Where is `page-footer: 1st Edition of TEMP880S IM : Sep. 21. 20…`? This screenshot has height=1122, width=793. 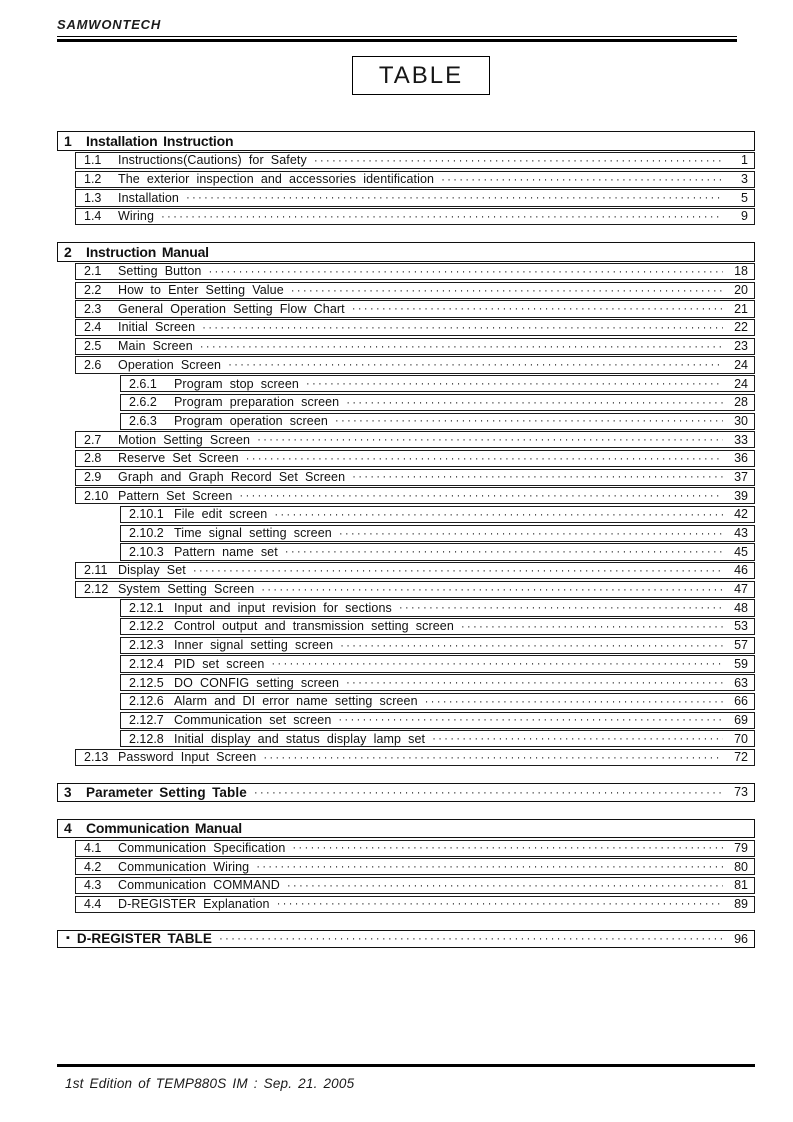
page-footer: 1st Edition of TEMP880S IM : Sep. 21. 20… is located at coordinates (406, 1077).